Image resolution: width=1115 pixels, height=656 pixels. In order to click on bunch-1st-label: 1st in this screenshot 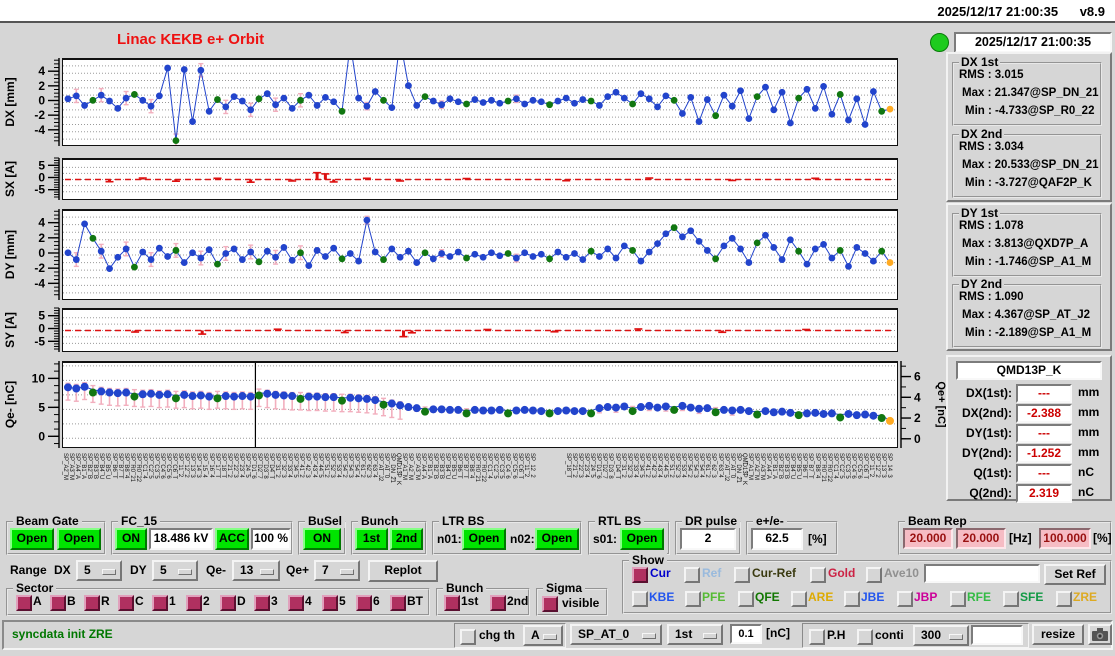, I will do `click(470, 601)`.